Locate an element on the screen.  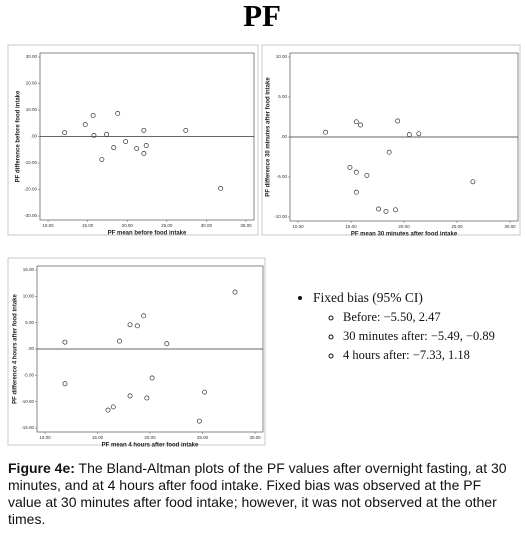
y-axis-label: PF difference 4 hours after food intake is located at coordinates (16, 348).